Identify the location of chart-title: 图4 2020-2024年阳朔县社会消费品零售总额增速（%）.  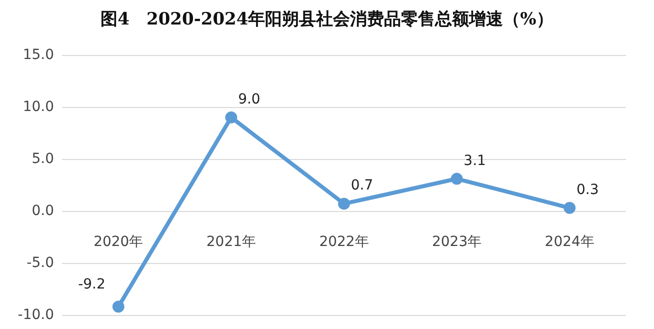
(327, 20).